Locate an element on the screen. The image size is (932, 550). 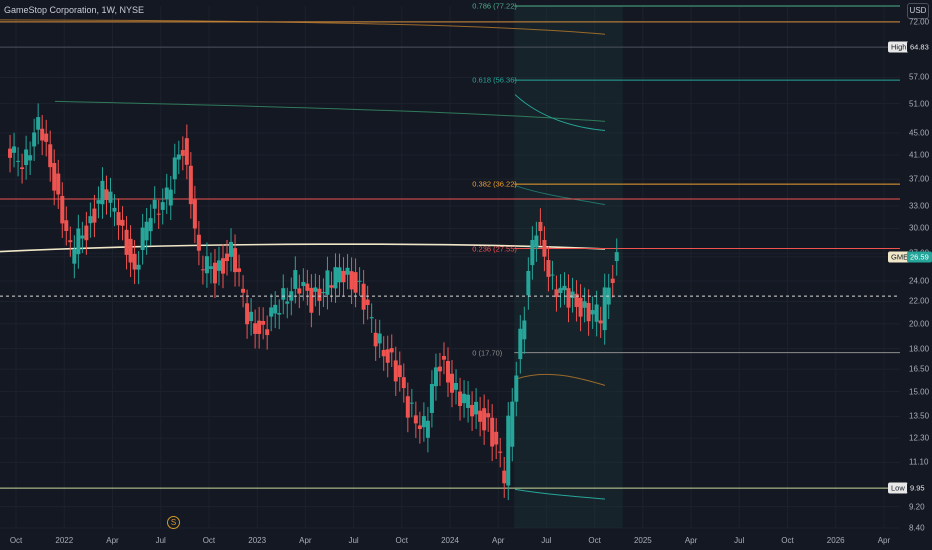
projection-zone is located at coordinates (568, 267).